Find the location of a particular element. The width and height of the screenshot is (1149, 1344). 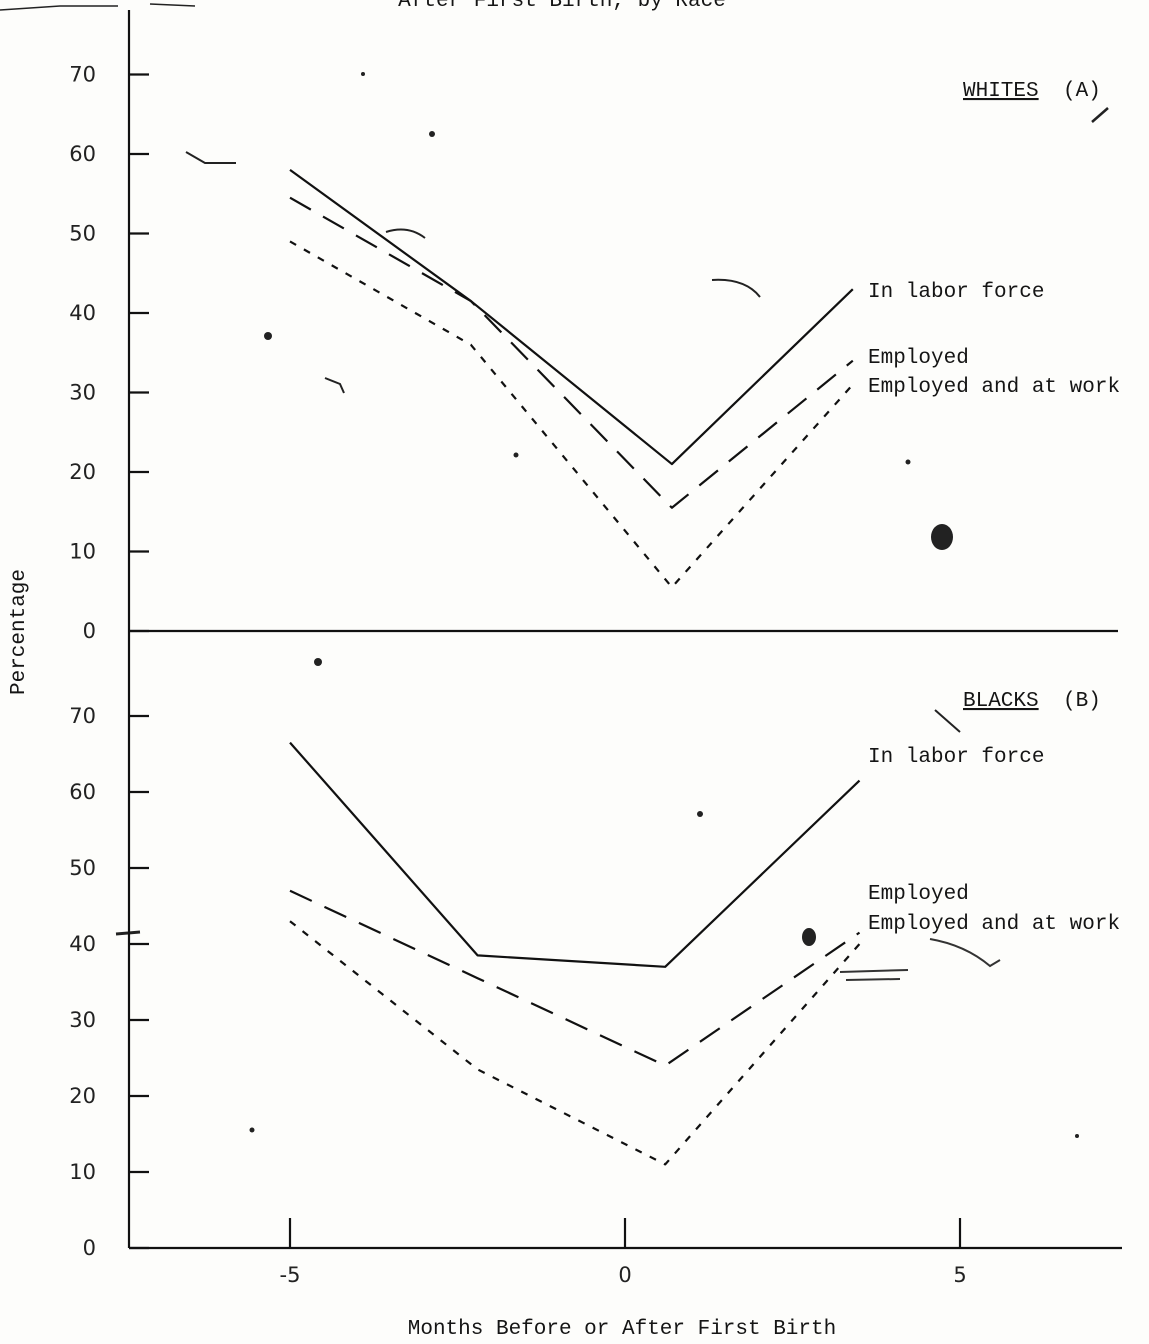

x-tick-label: 5 is located at coordinates (959, 1275).